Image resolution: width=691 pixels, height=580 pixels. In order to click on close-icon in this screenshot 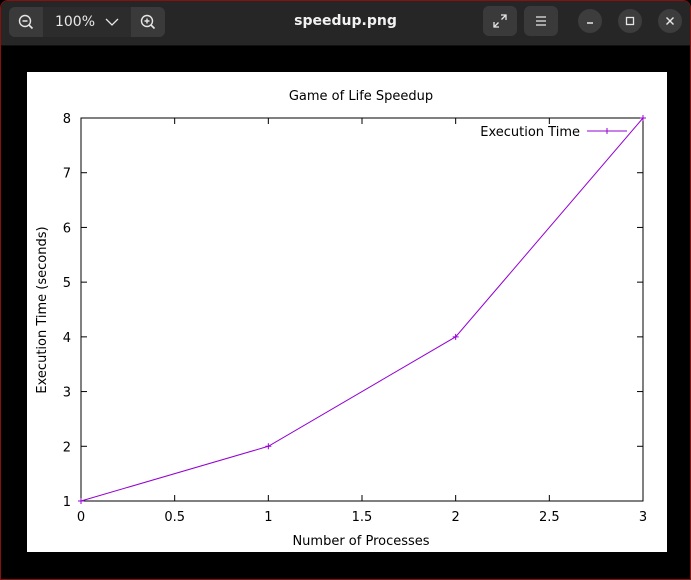, I will do `click(670, 21)`.